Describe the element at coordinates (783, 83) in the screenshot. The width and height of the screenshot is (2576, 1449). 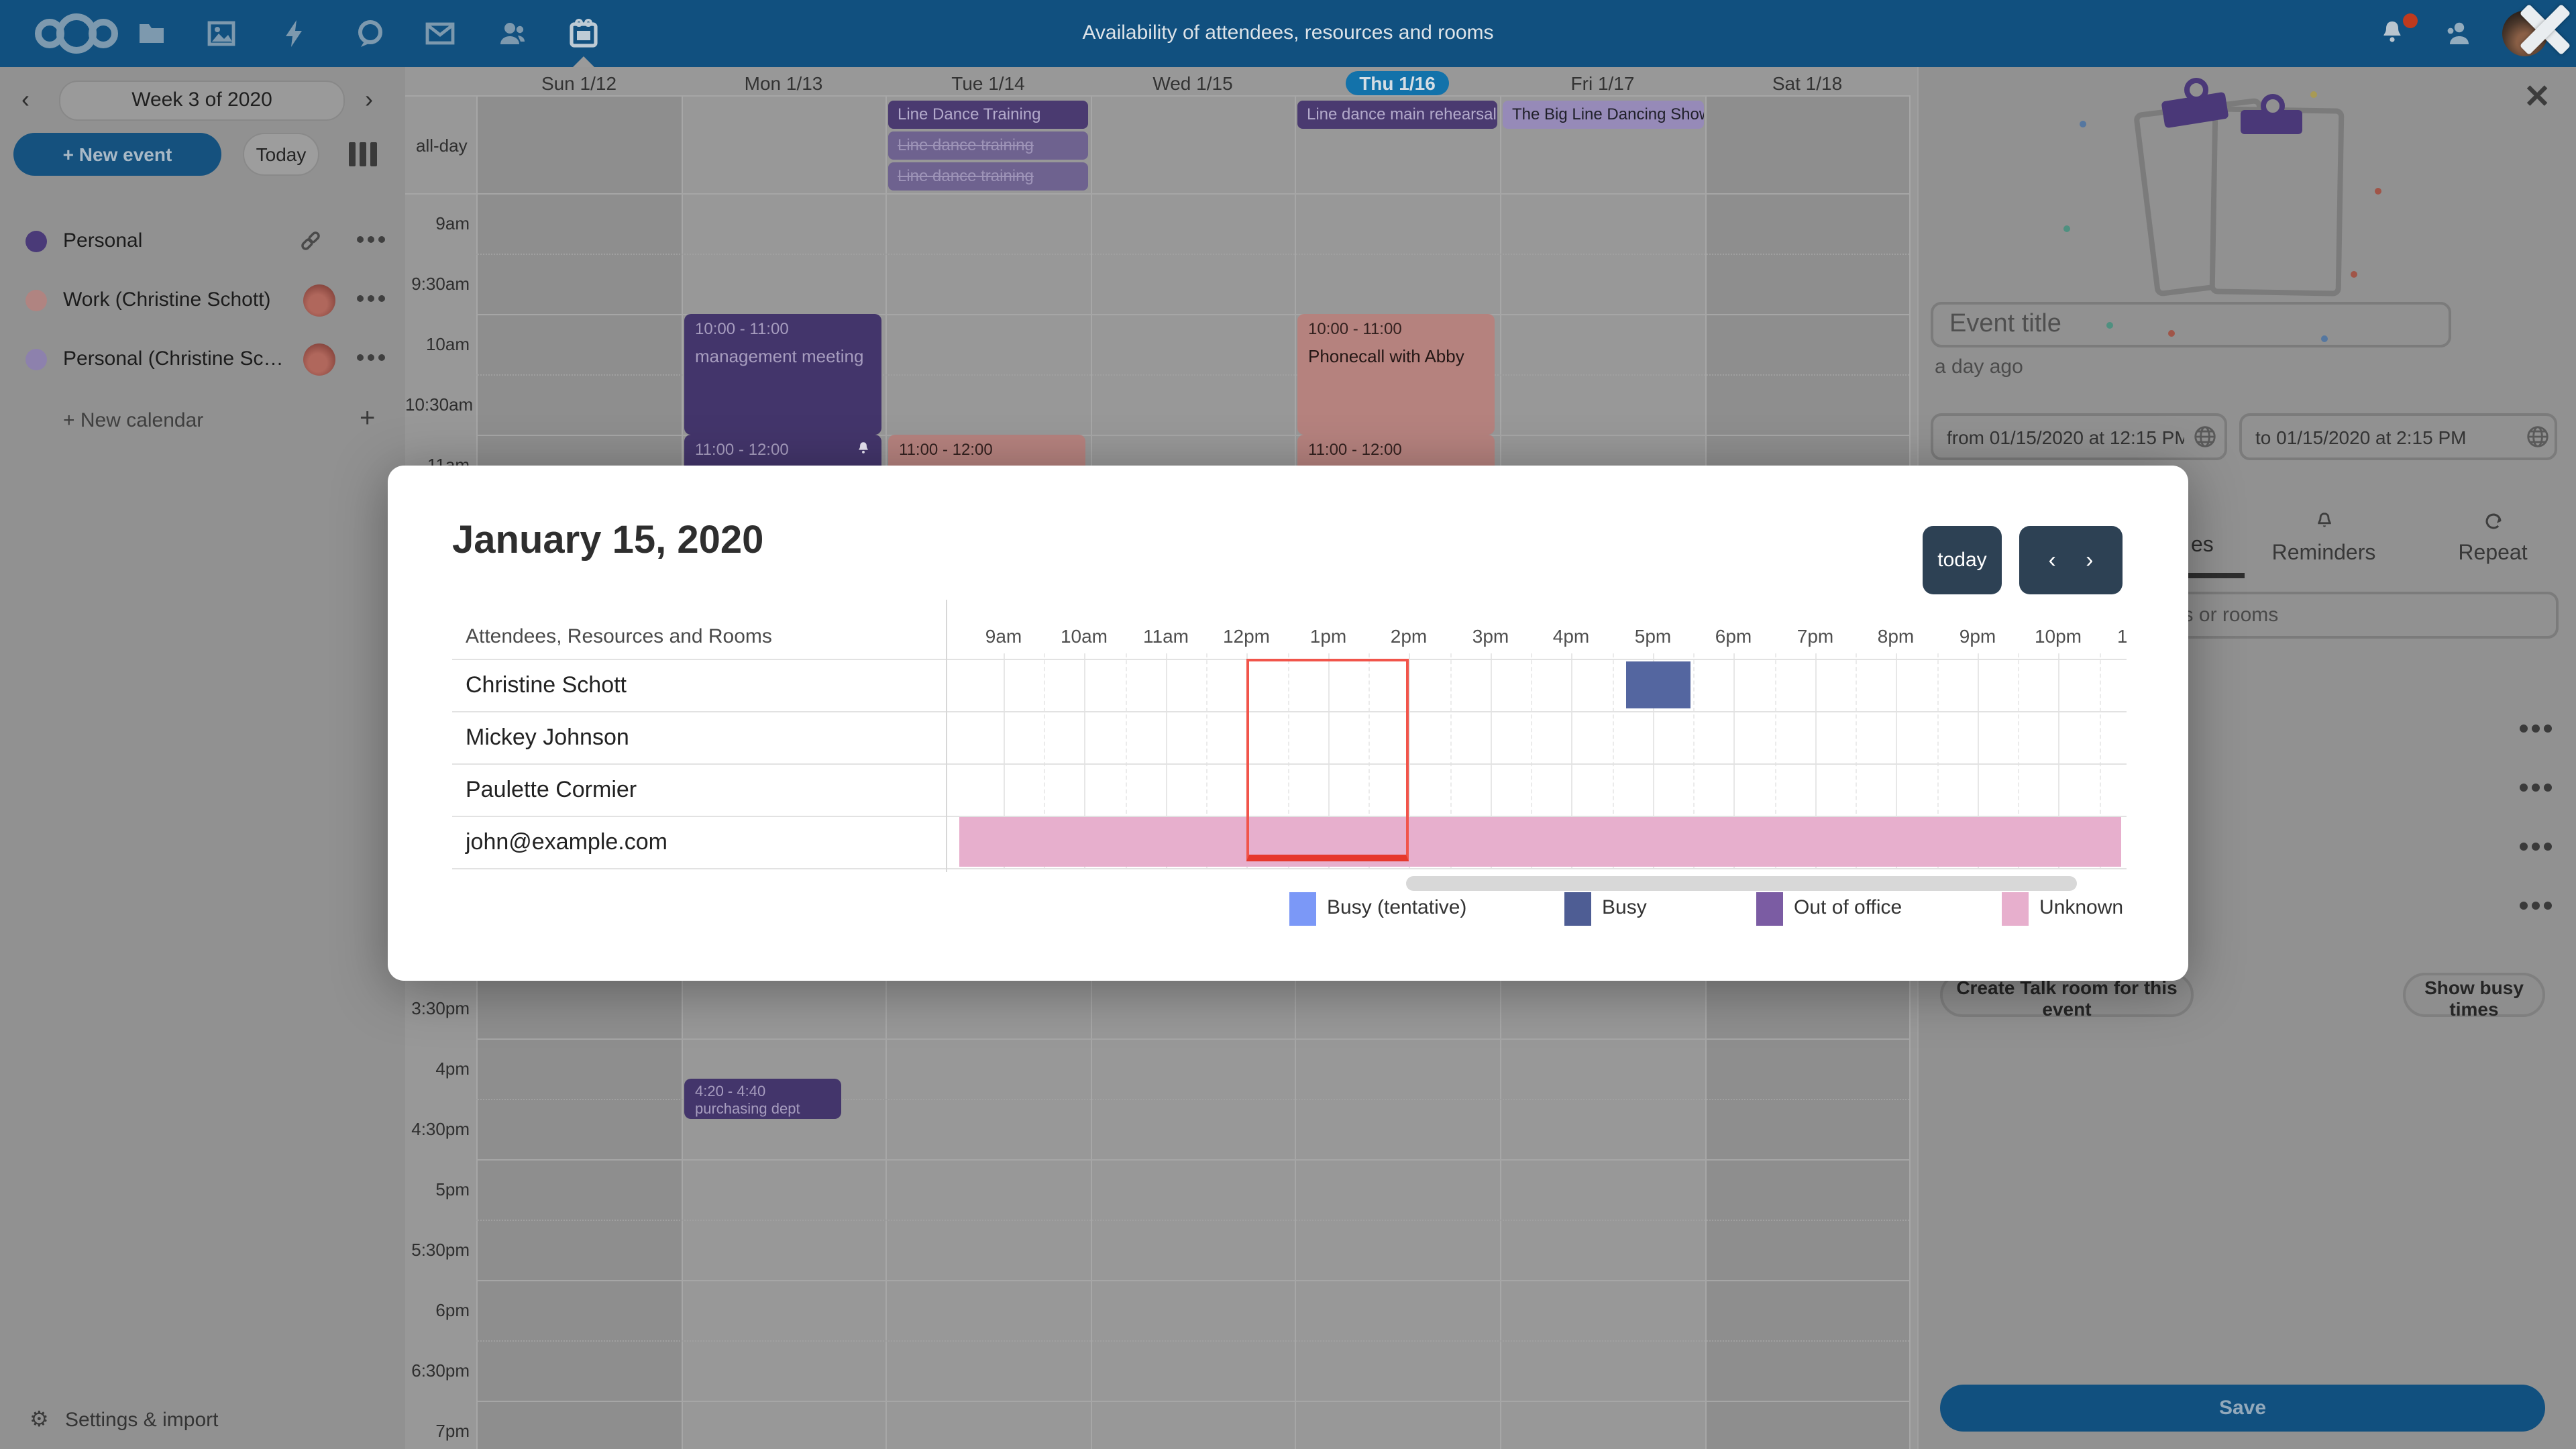
I see `day-header-mon: Mon 1/13` at that location.